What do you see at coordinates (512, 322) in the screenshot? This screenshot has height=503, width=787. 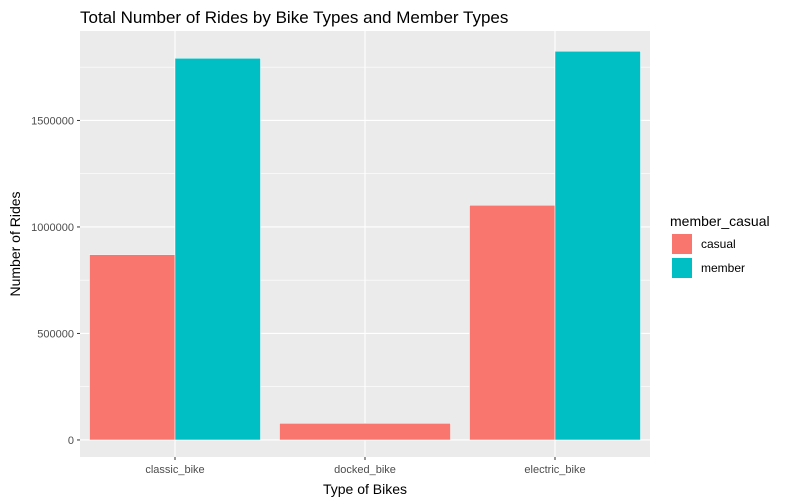 I see `bar-casual-electric_bike` at bounding box center [512, 322].